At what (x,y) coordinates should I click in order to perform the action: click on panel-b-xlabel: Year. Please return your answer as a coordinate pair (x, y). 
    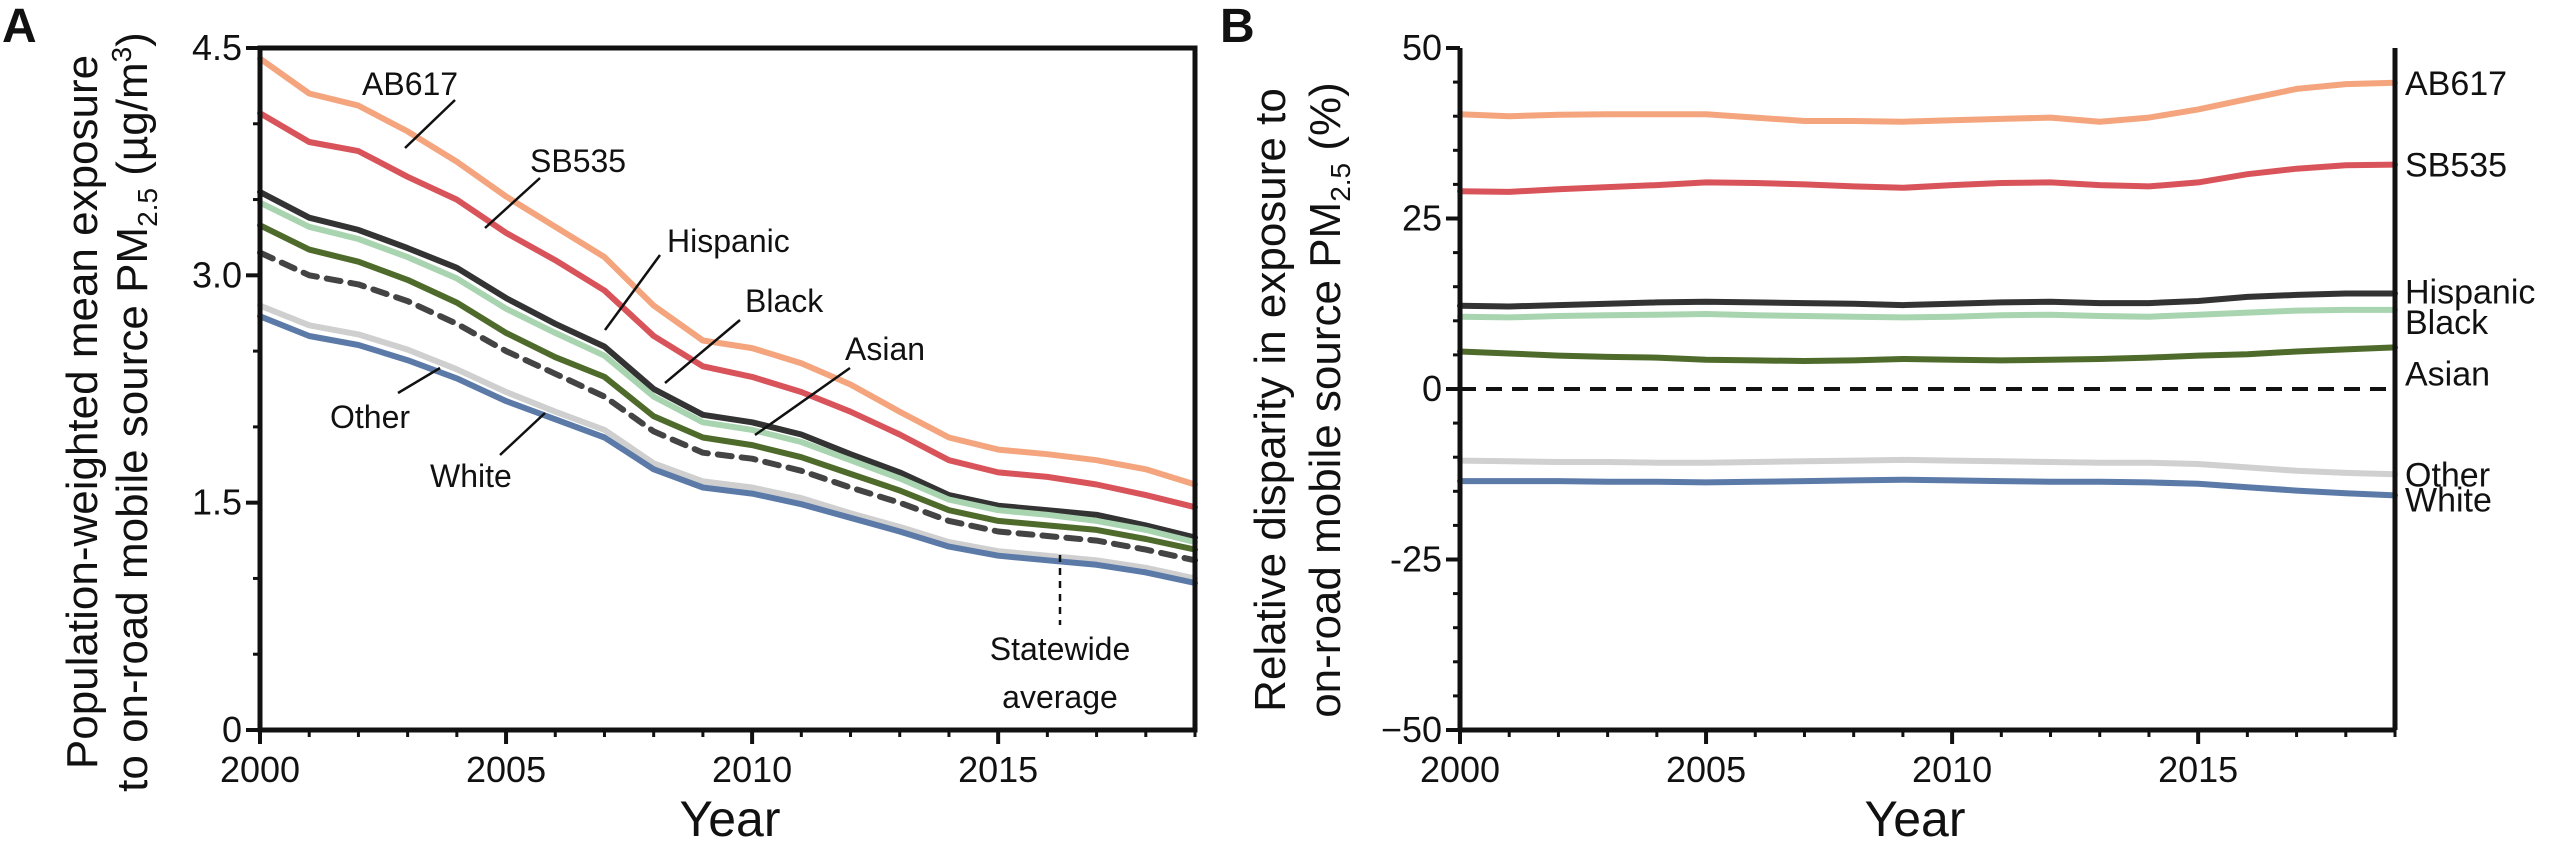
    Looking at the image, I should click on (1914, 817).